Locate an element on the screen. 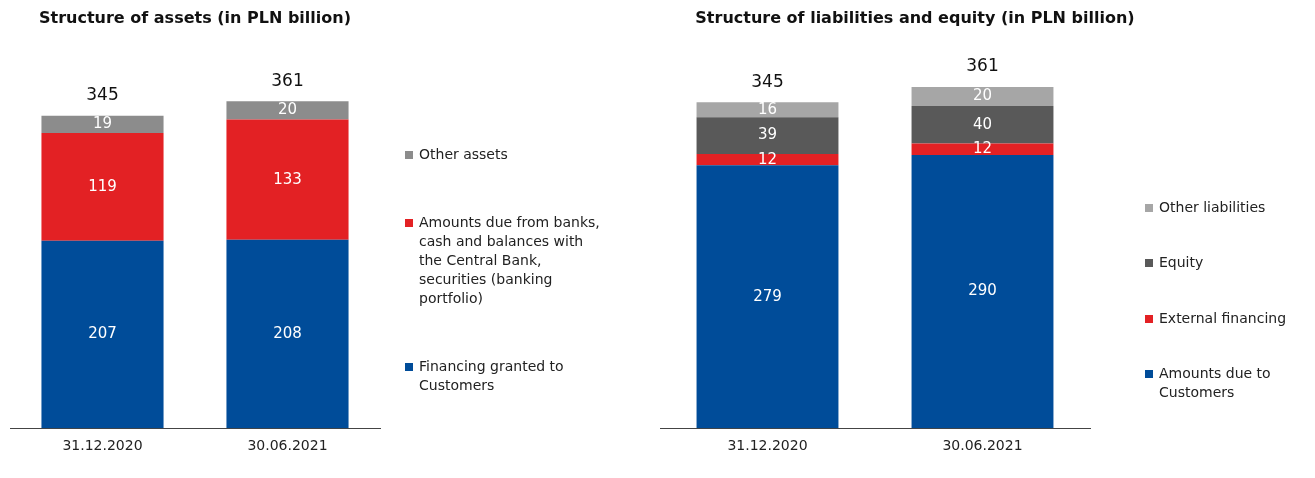  data-label: 19 is located at coordinates (102, 123).